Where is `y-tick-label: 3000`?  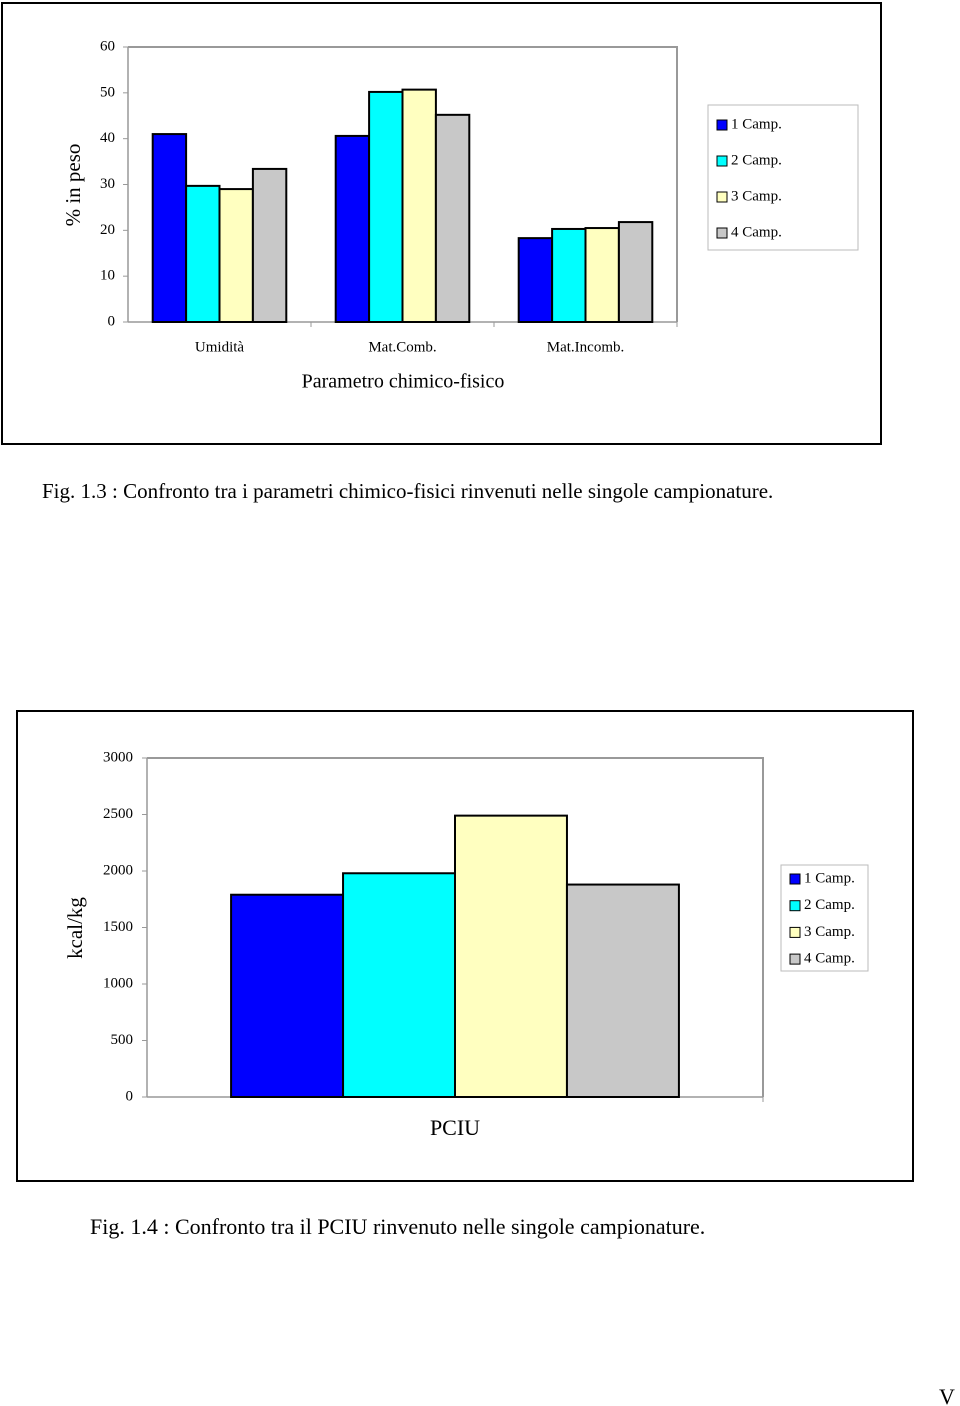 y-tick-label: 3000 is located at coordinates (118, 757).